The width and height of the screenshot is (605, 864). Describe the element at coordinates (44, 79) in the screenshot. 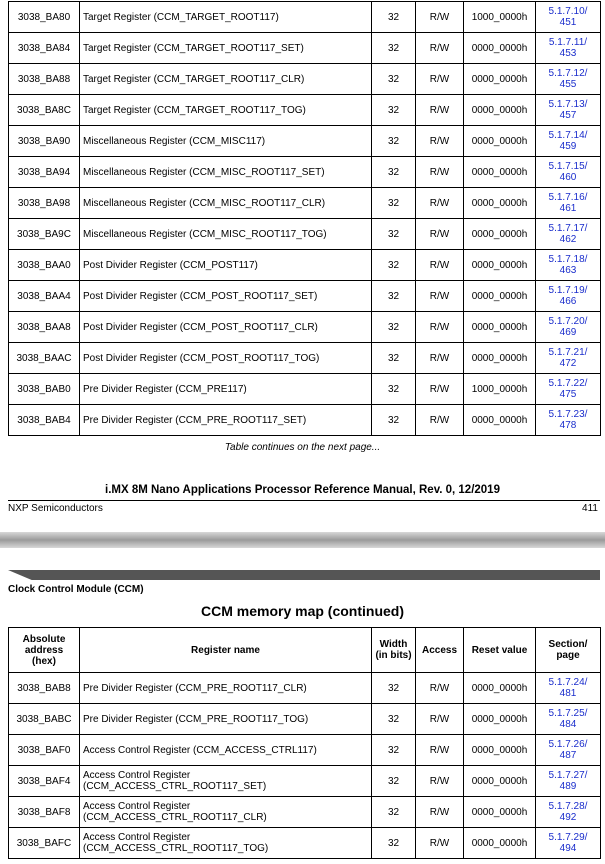

I see `address-cell: 3038_BA88` at that location.